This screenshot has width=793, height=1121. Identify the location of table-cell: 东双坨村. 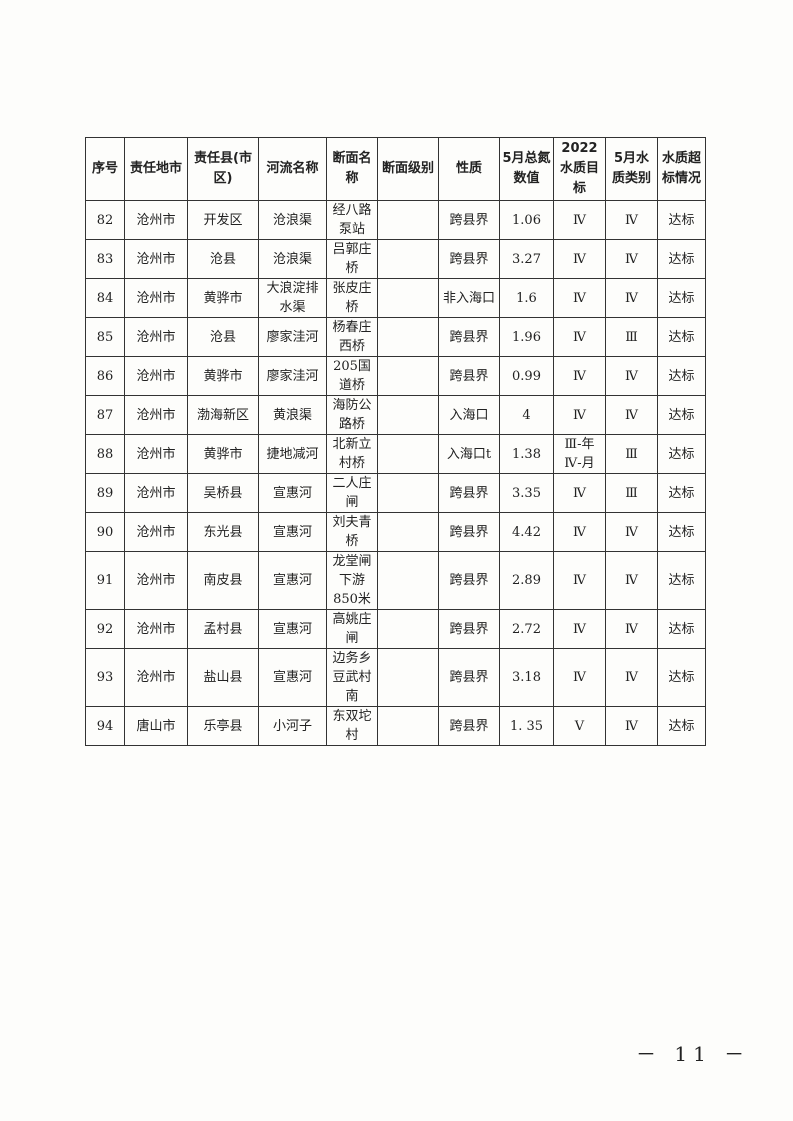
(352, 726).